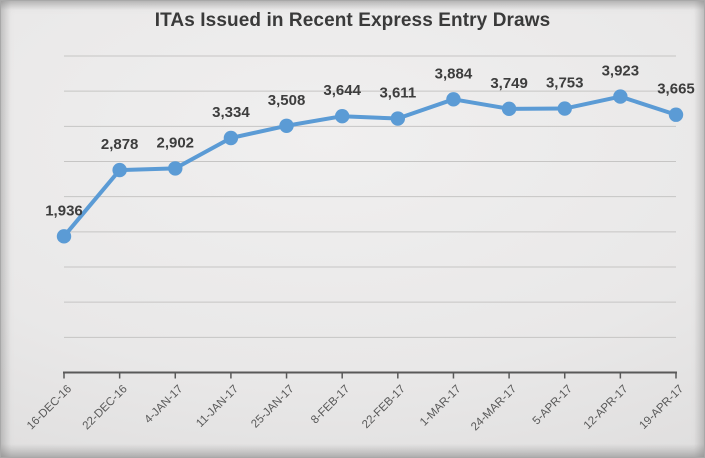 This screenshot has width=705, height=458. What do you see at coordinates (509, 83) in the screenshot?
I see `data-label: 3,749` at bounding box center [509, 83].